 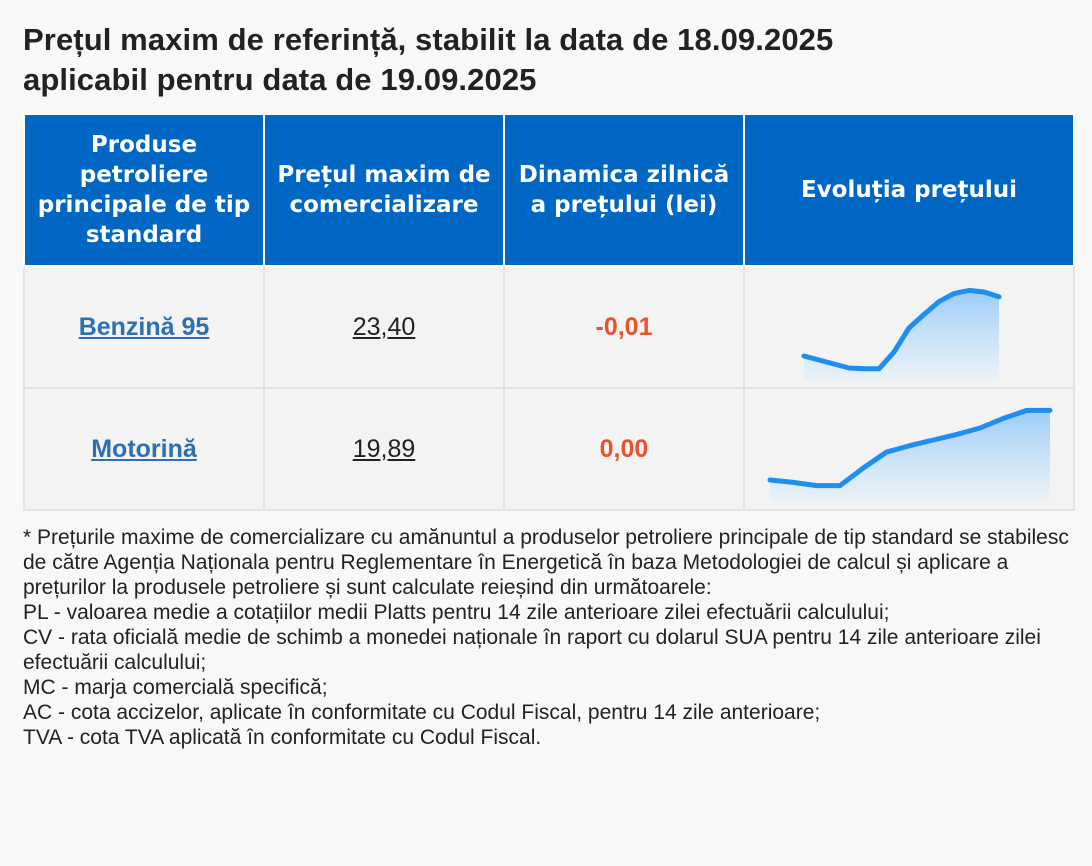 I want to click on sparkline-benzina, so click(x=901, y=333).